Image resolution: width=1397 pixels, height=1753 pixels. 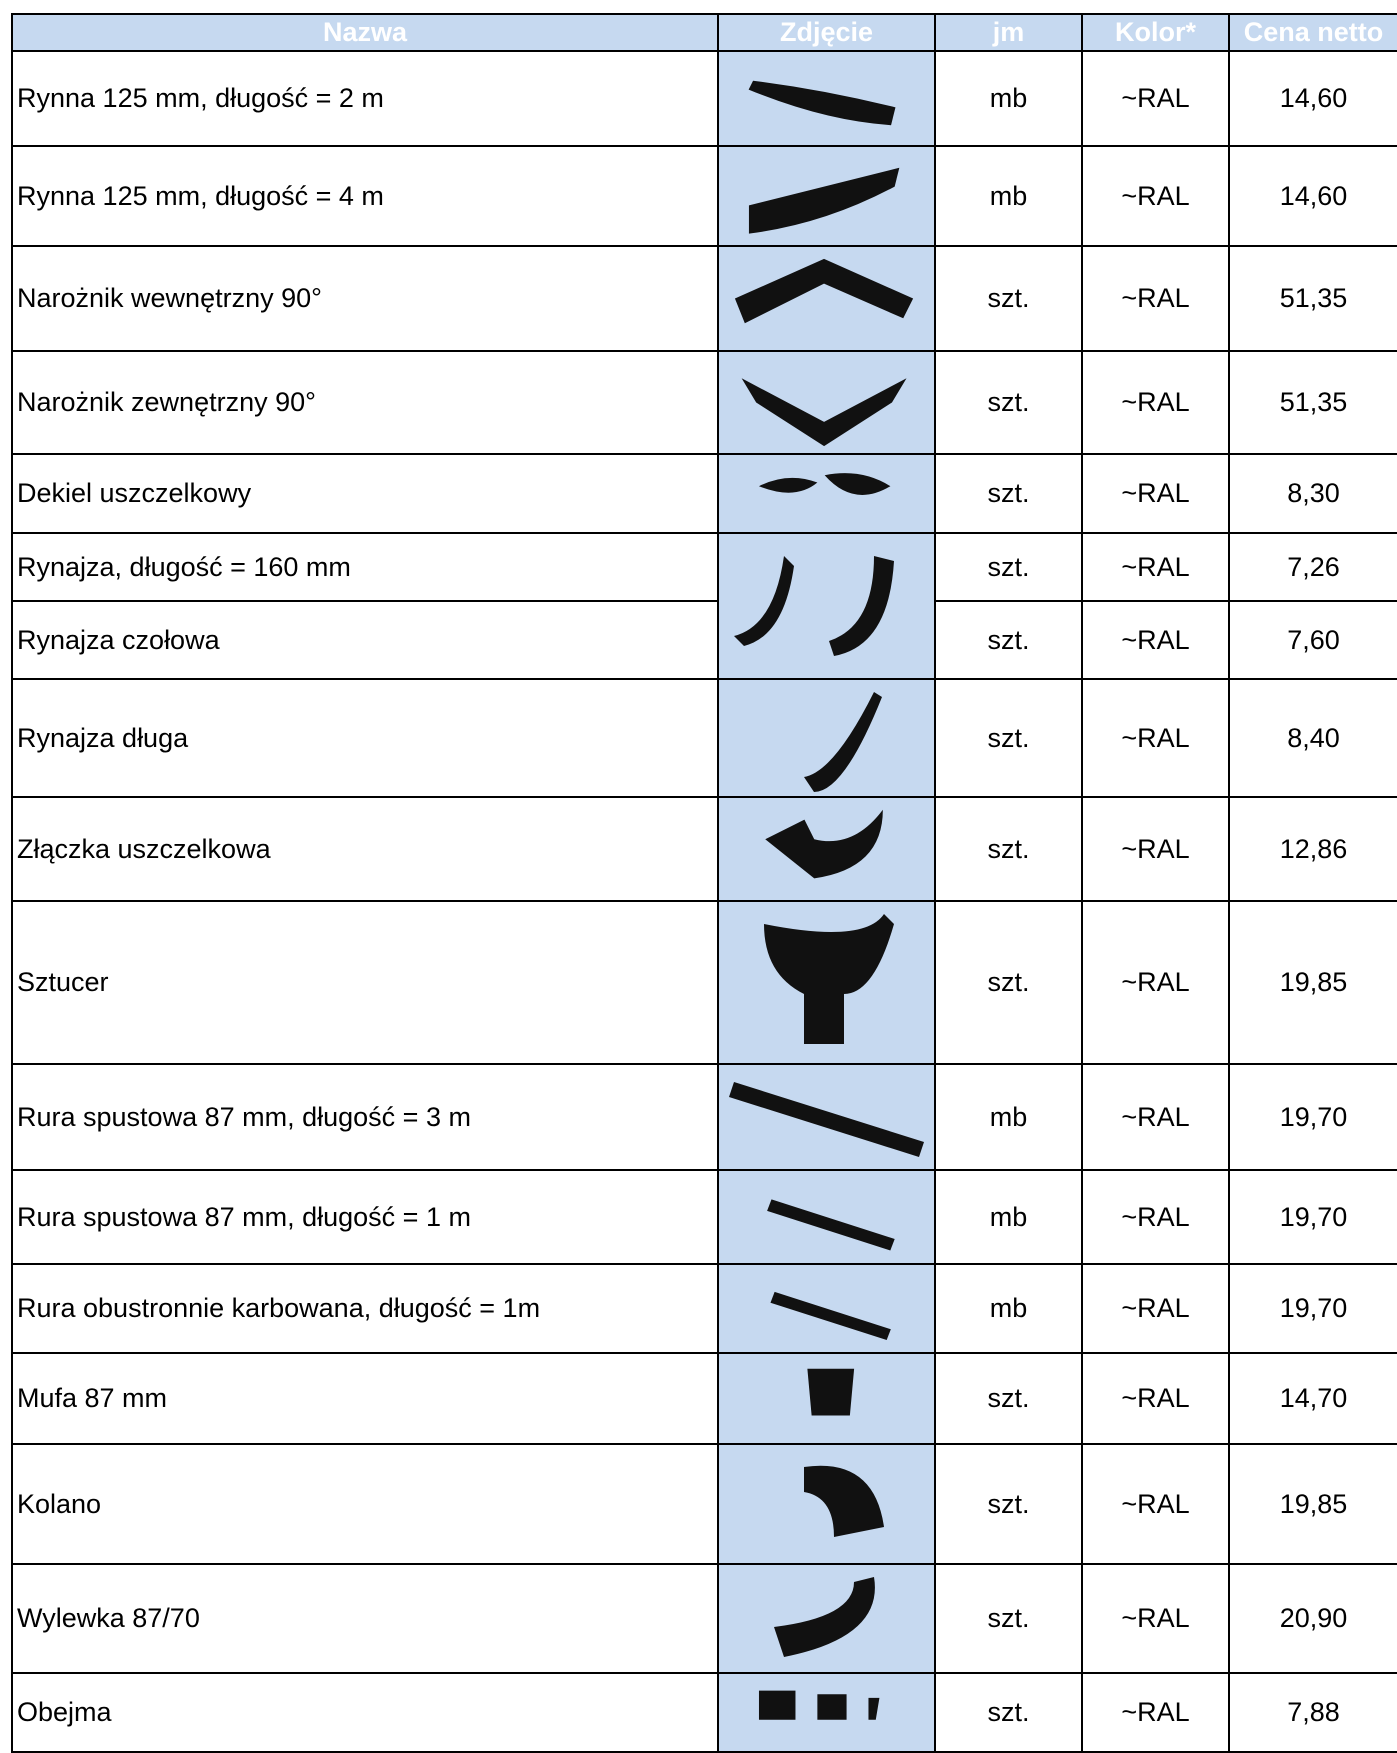 I want to click on table-row: Rynna 125 mm, długość = 2 m mb ~RAL 14,60, so click(x=704, y=98).